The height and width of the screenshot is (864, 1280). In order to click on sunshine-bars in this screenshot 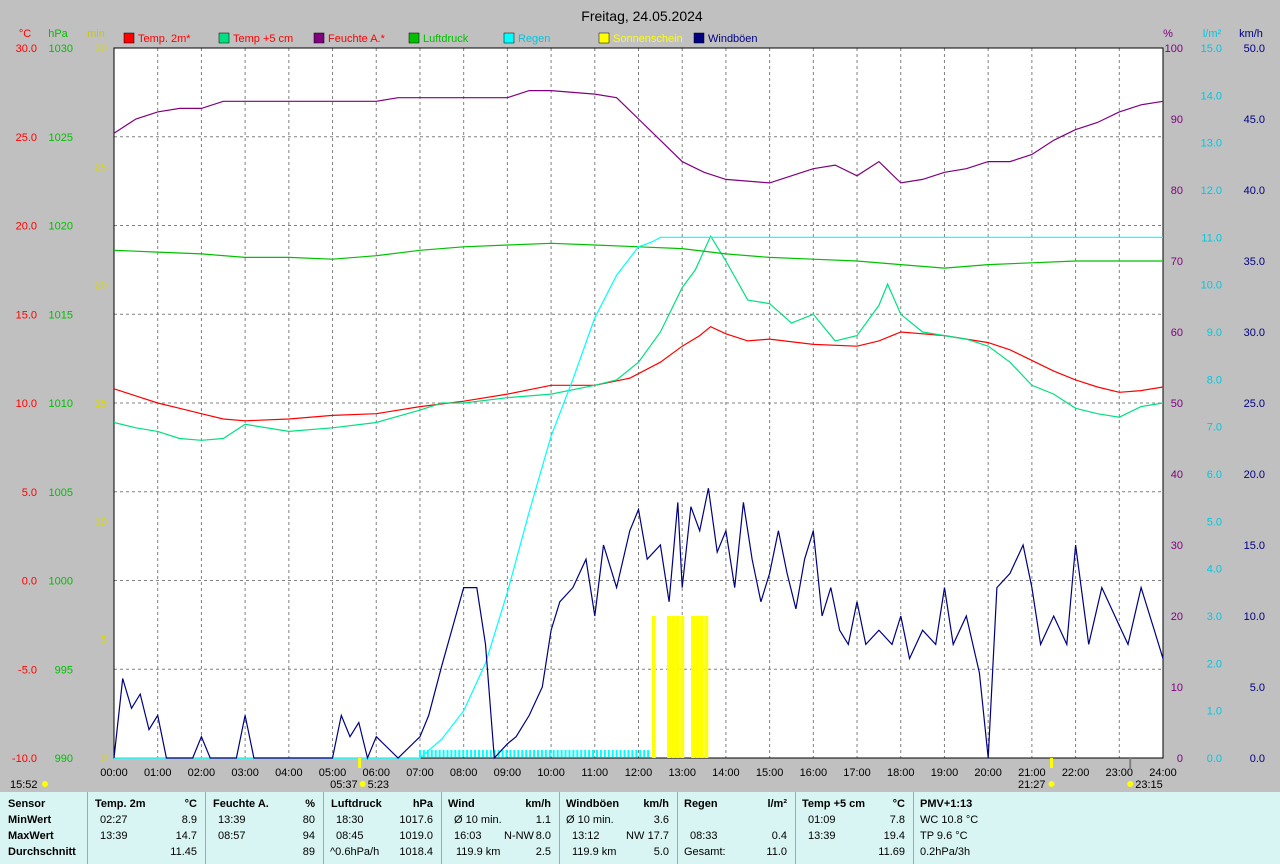, I will do `click(680, 687)`.